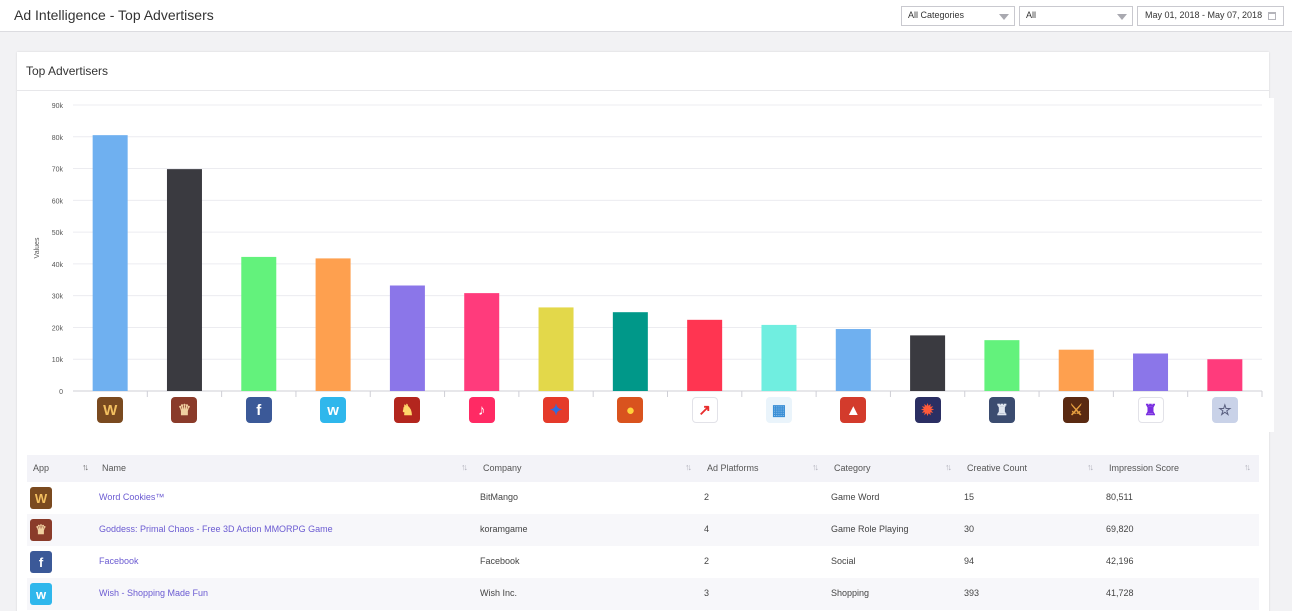 This screenshot has height=611, width=1292. Describe the element at coordinates (1076, 16) in the screenshot. I see `platform-select: All` at that location.